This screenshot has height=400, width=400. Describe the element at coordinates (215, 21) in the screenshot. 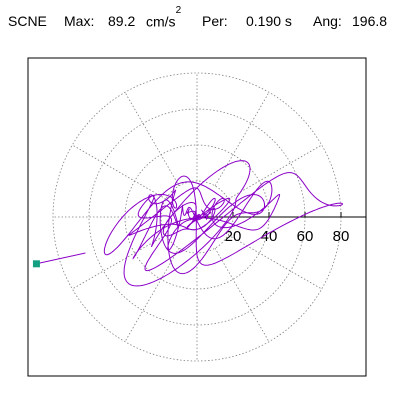

I see `per-label: Per:` at that location.